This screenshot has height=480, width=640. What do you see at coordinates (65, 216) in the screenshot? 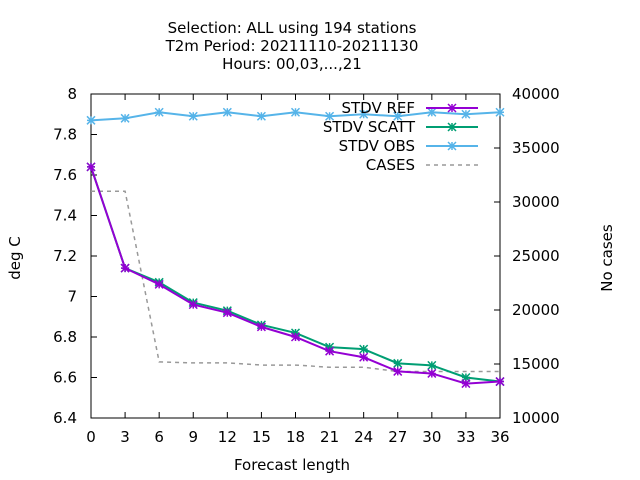
I see `y-tick-label: 7.4` at bounding box center [65, 216].